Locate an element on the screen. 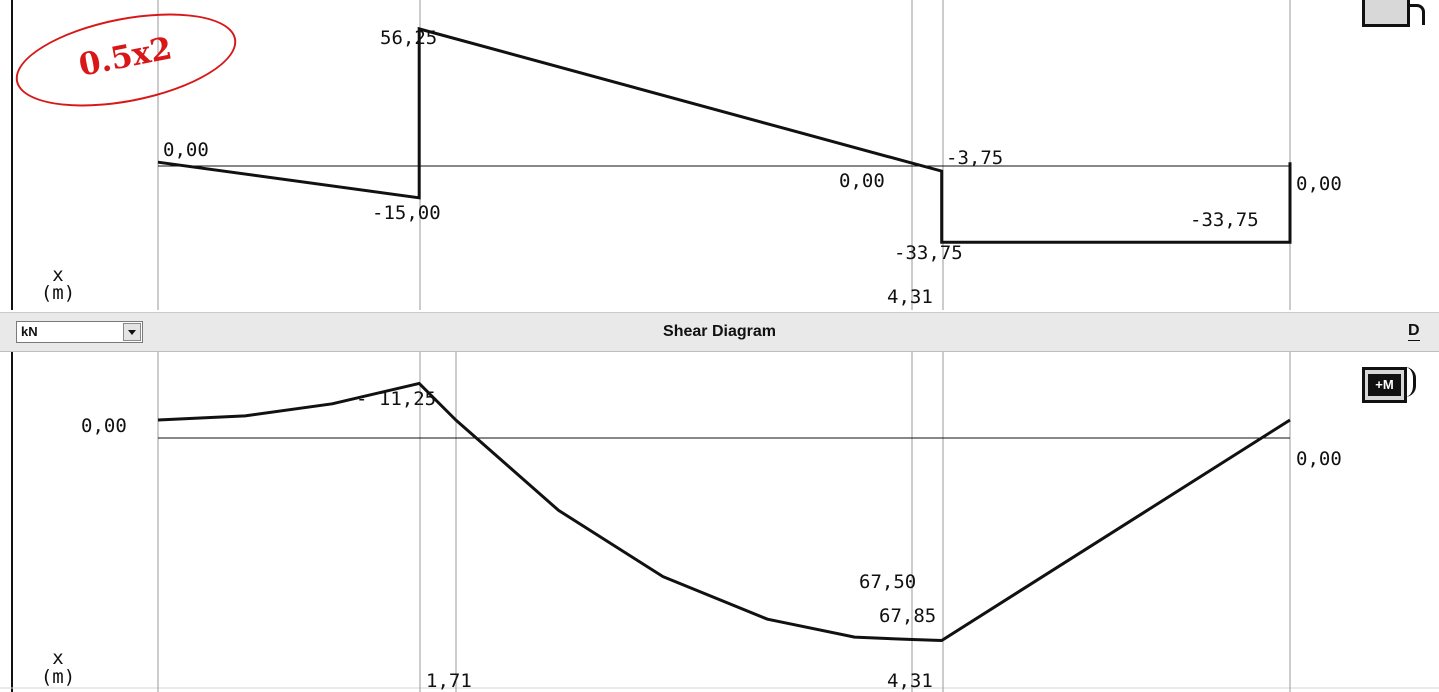  top-peak-label: 56,25 is located at coordinates (408, 38).